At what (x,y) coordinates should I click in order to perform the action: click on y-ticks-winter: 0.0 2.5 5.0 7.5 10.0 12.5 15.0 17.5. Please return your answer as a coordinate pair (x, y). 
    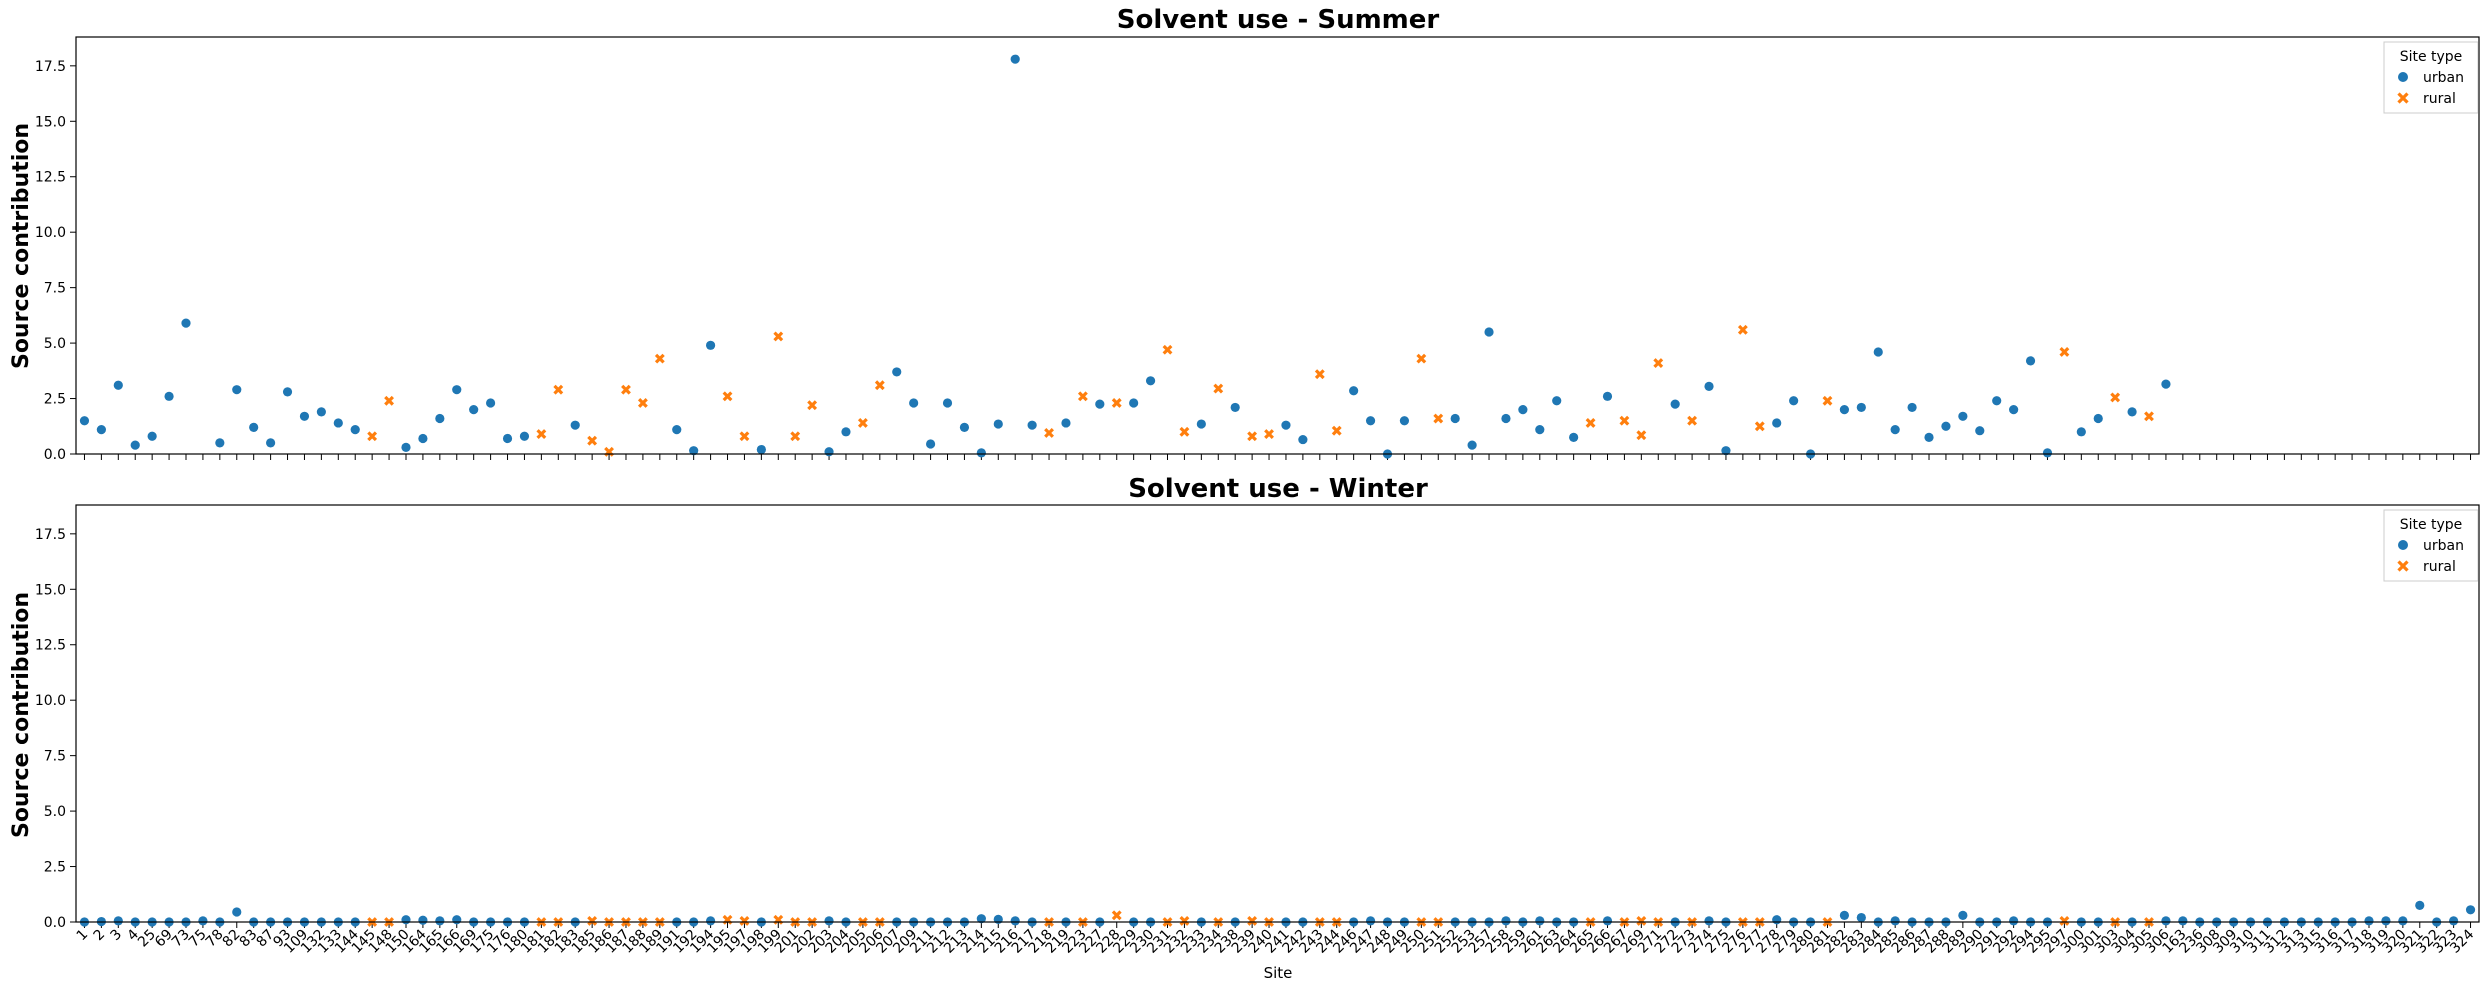
    Looking at the image, I should click on (55, 729).